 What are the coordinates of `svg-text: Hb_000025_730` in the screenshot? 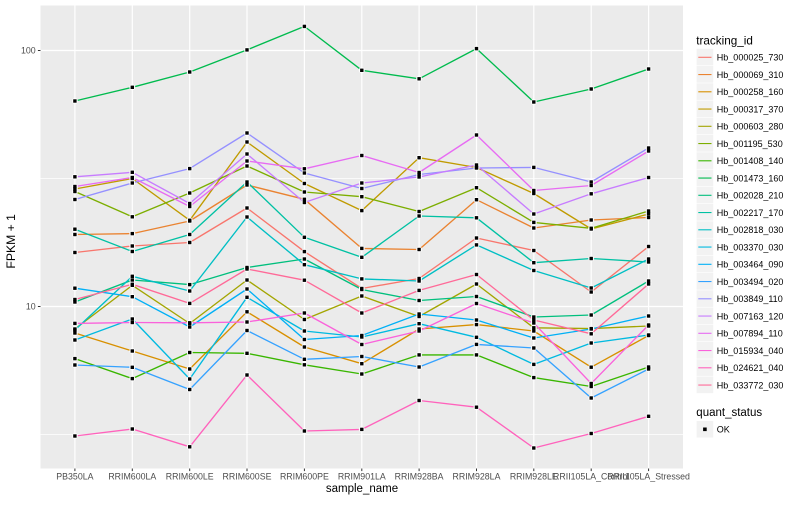 It's located at (750, 58).